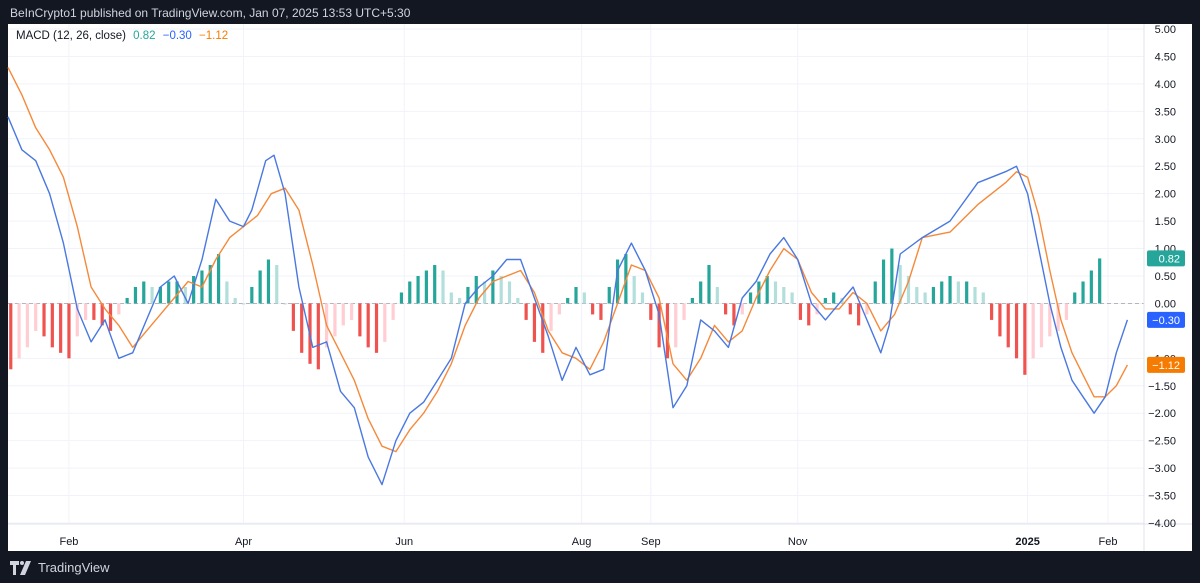 Image resolution: width=1200 pixels, height=583 pixels. What do you see at coordinates (582, 542) in the screenshot?
I see `x-tick-label: Aug` at bounding box center [582, 542].